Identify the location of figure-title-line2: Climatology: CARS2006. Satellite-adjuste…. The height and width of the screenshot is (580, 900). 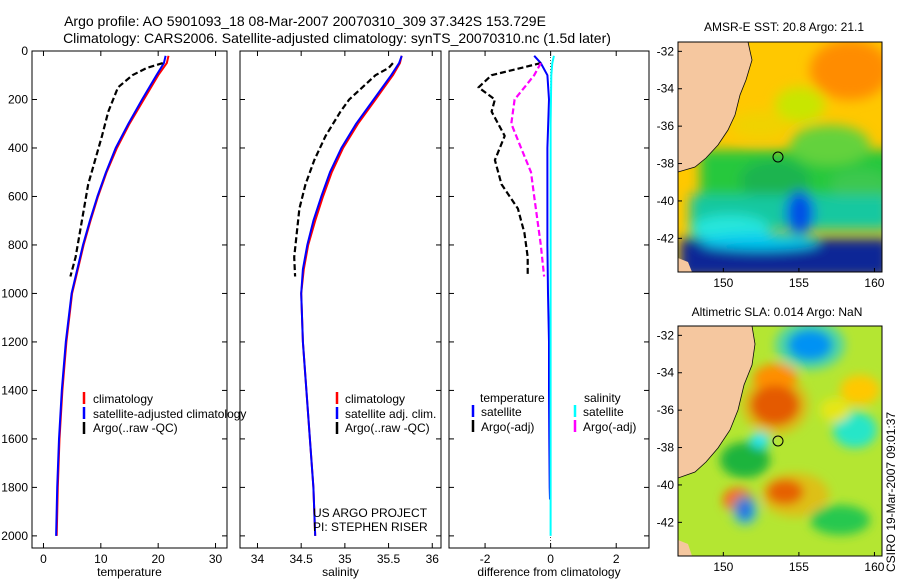
(337, 38).